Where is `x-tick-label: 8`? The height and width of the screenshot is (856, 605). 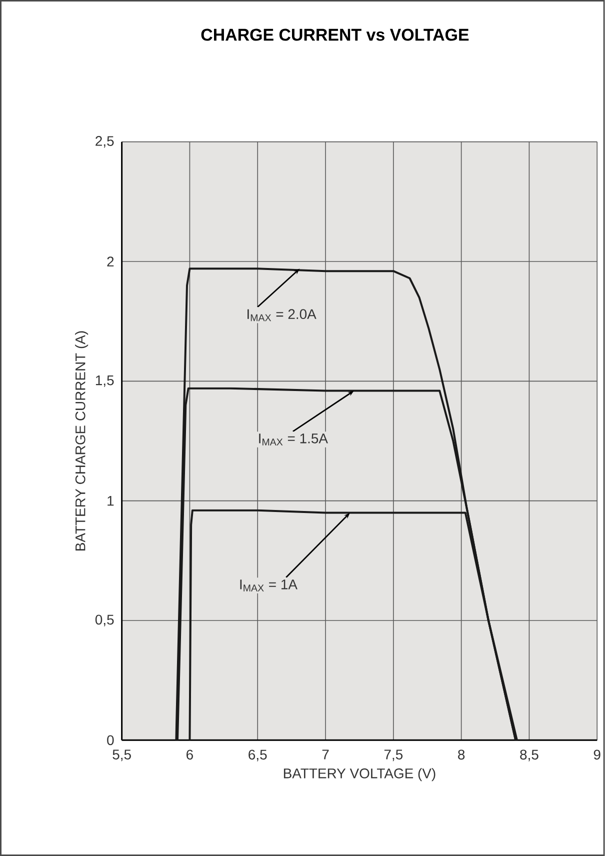
x-tick-label: 8 is located at coordinates (461, 755).